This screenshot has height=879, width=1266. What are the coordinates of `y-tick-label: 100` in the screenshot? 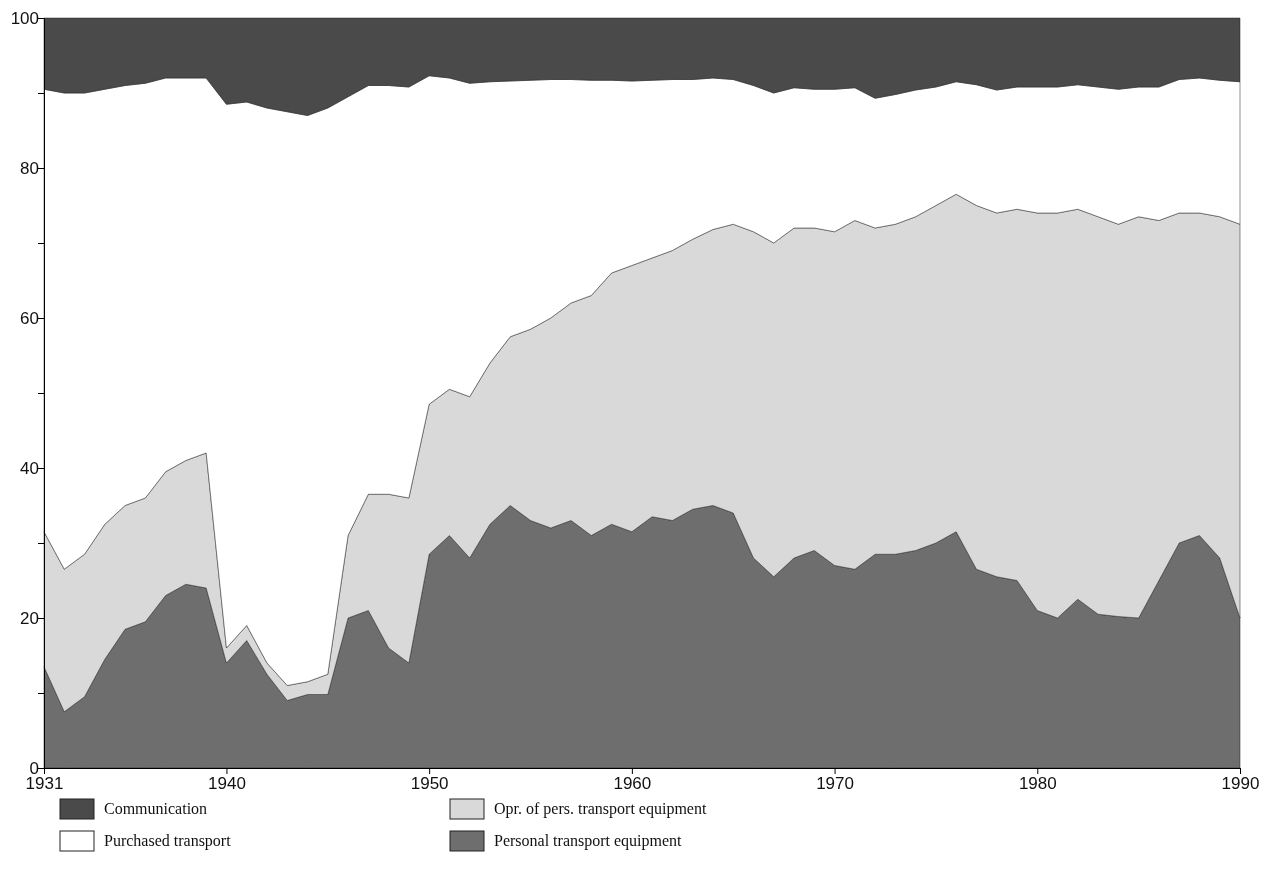 It's located at (24, 19).